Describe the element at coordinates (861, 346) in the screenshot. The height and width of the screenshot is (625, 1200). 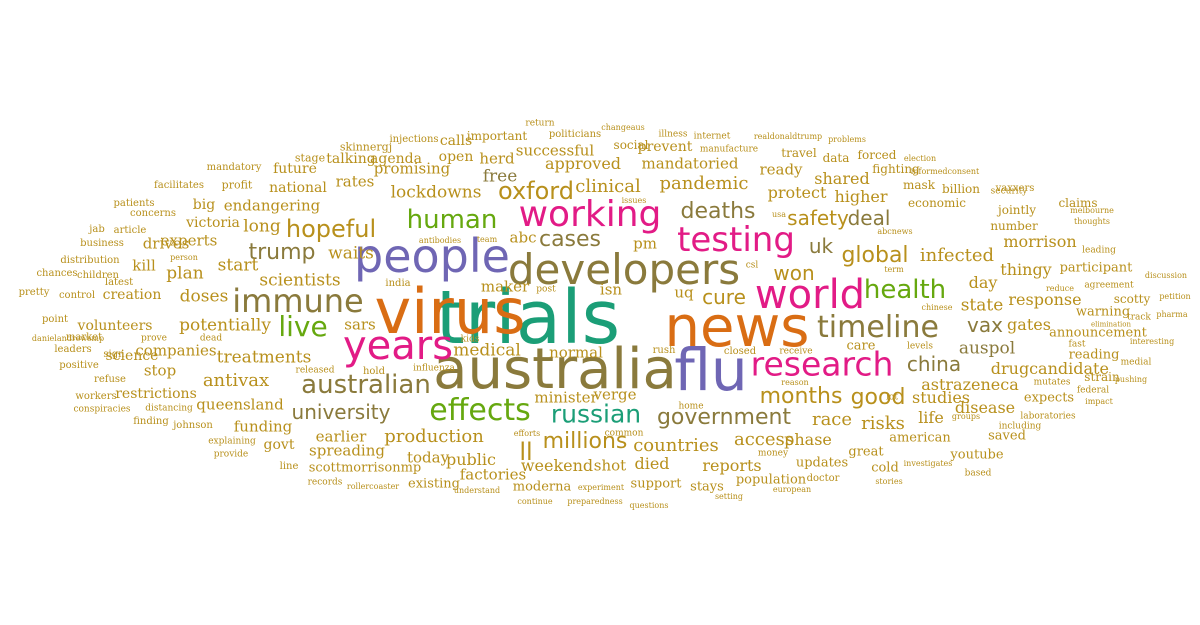
I see `word-care: care` at that location.